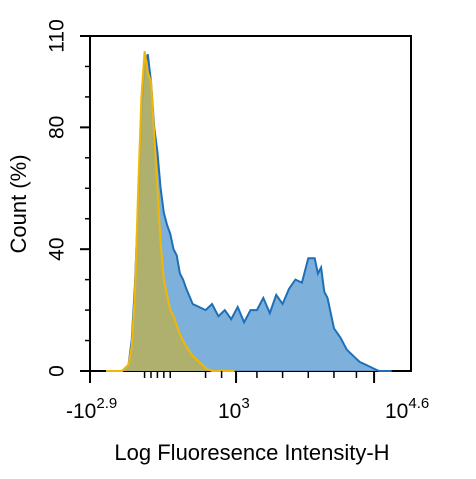 Image resolution: width=476 pixels, height=479 pixels. What do you see at coordinates (234, 409) in the screenshot?
I see `x-tick-label-2: 103` at bounding box center [234, 409].